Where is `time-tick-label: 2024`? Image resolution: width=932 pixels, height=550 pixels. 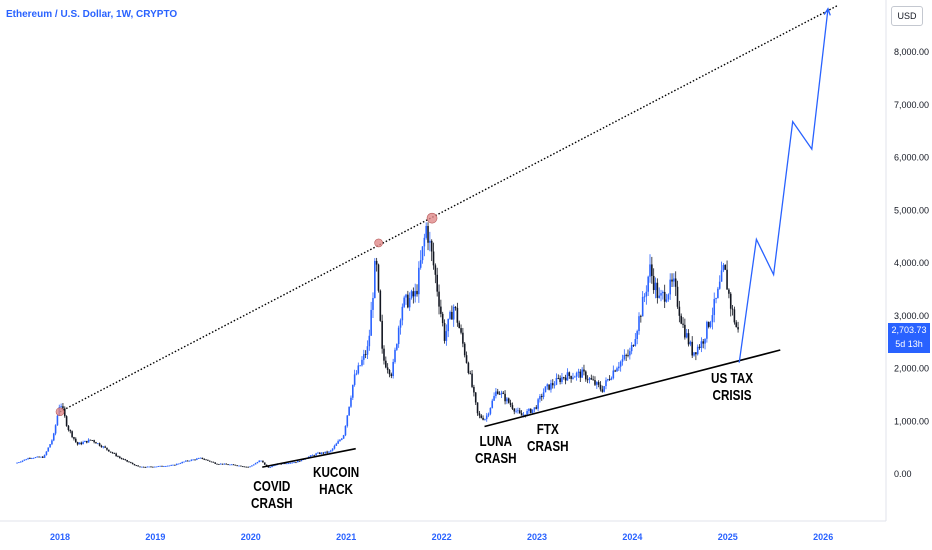
time-tick-label: 2024 is located at coordinates (632, 537).